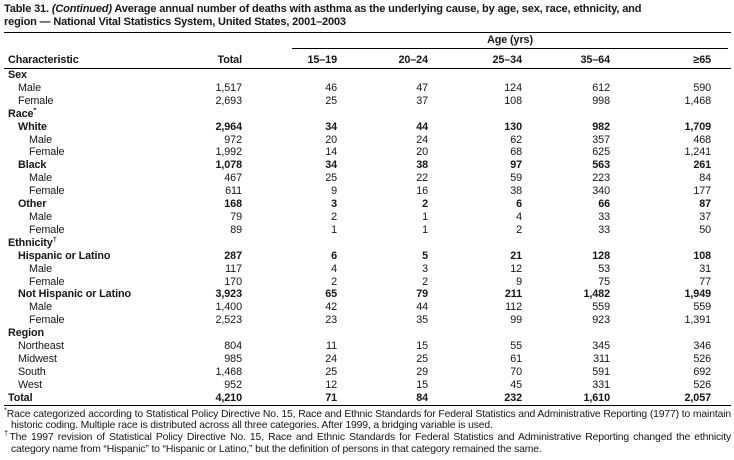 Image resolution: width=734 pixels, height=460 pixels. I want to click on cell-value: 65, so click(331, 294).